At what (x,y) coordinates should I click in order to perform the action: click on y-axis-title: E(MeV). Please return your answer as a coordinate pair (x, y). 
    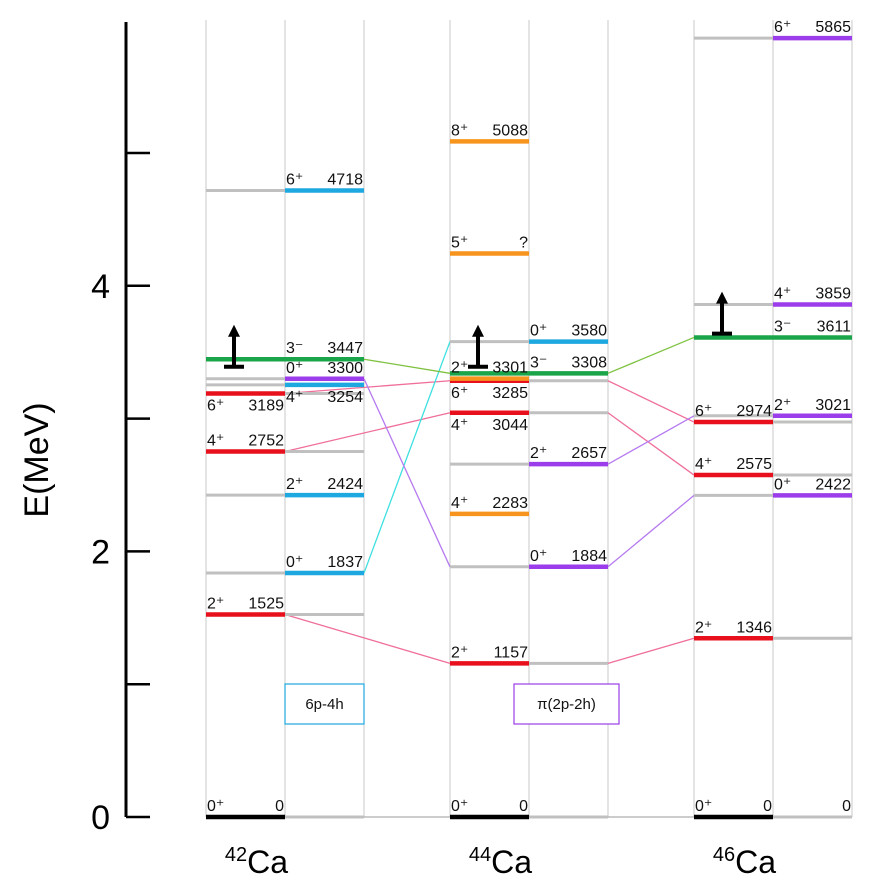
    Looking at the image, I should click on (37, 459).